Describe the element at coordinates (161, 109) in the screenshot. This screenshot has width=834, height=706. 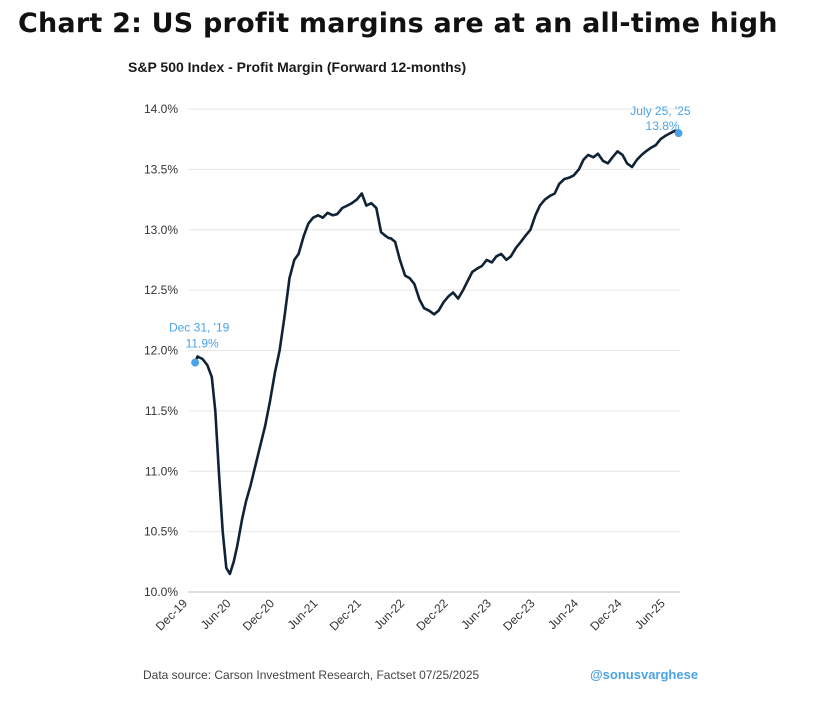
I see `y-tick-label: 14.0%` at that location.